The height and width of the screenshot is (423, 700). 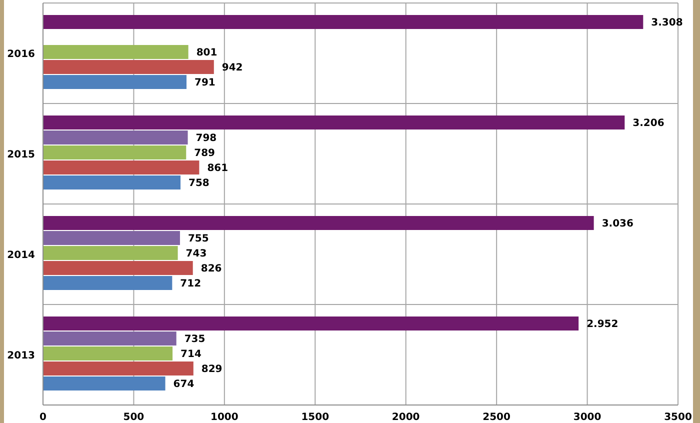 What do you see at coordinates (587, 417) in the screenshot?
I see `x-tick-label: 3000` at bounding box center [587, 417].